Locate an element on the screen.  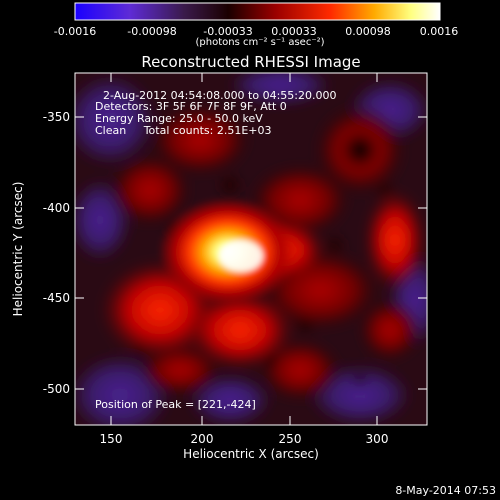
y-tick-label: -350 is located at coordinates (56, 117).